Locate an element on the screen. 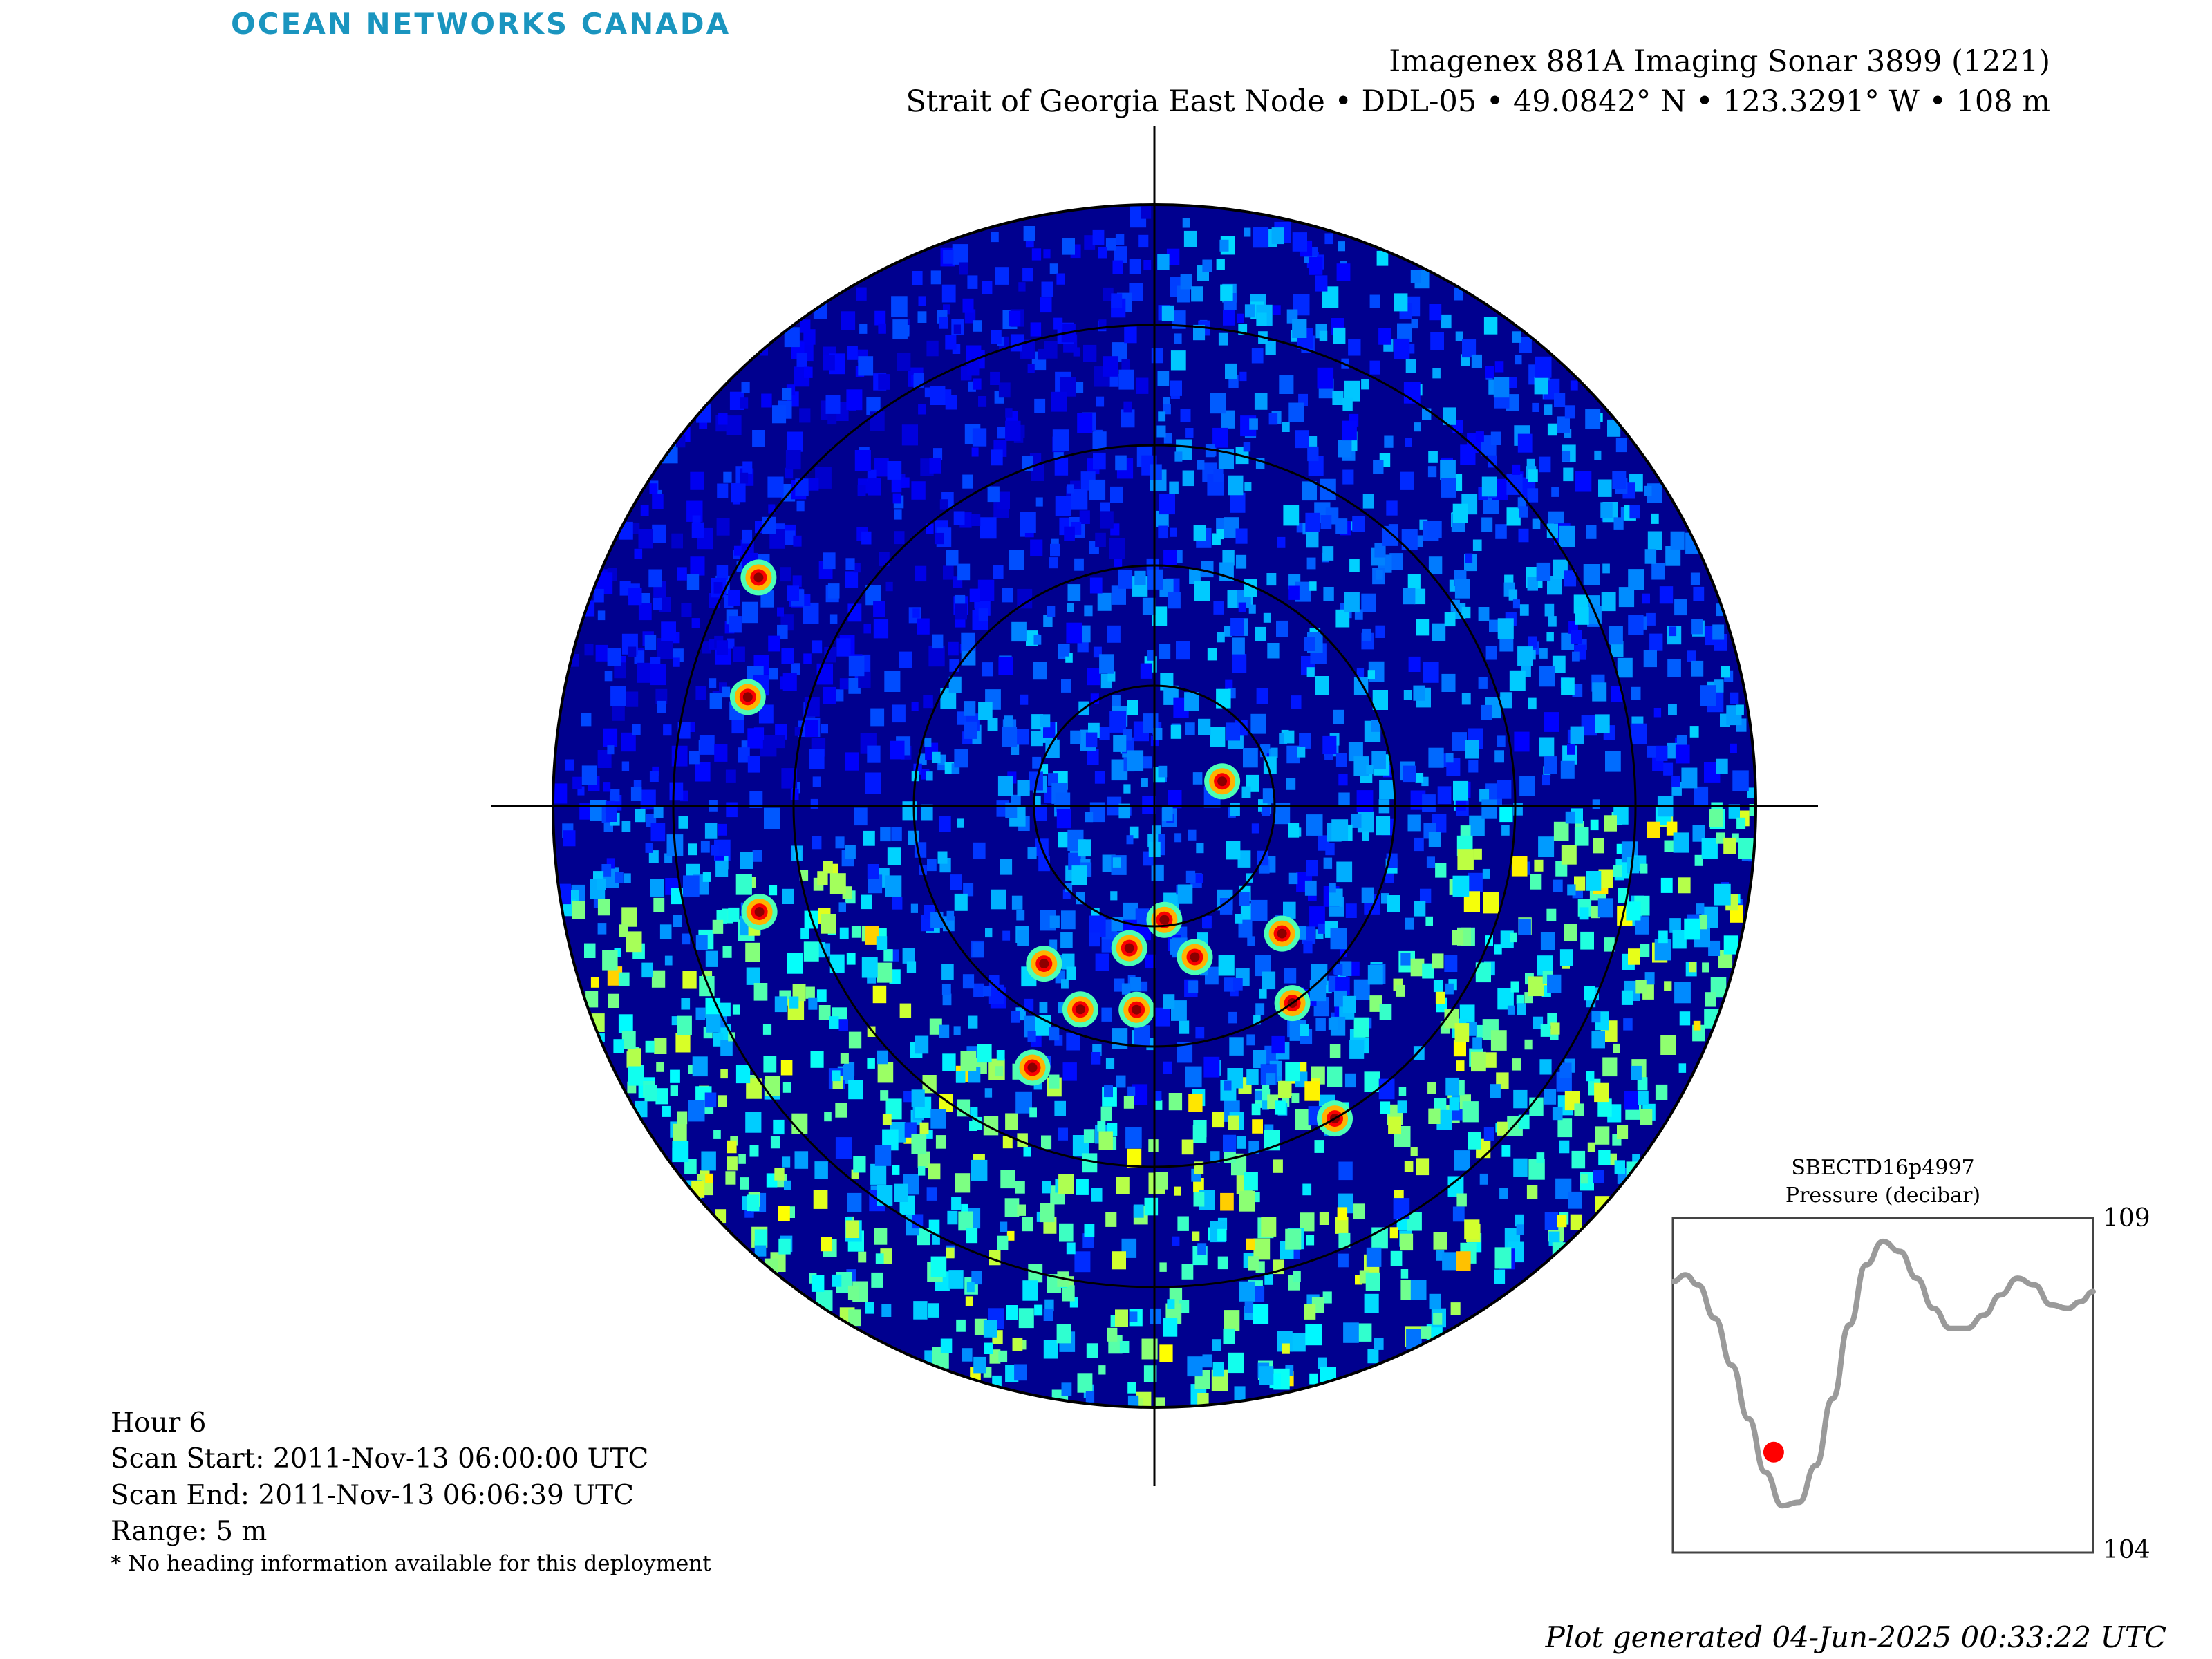  sonar-return-halo is located at coordinates (1137, 1009).